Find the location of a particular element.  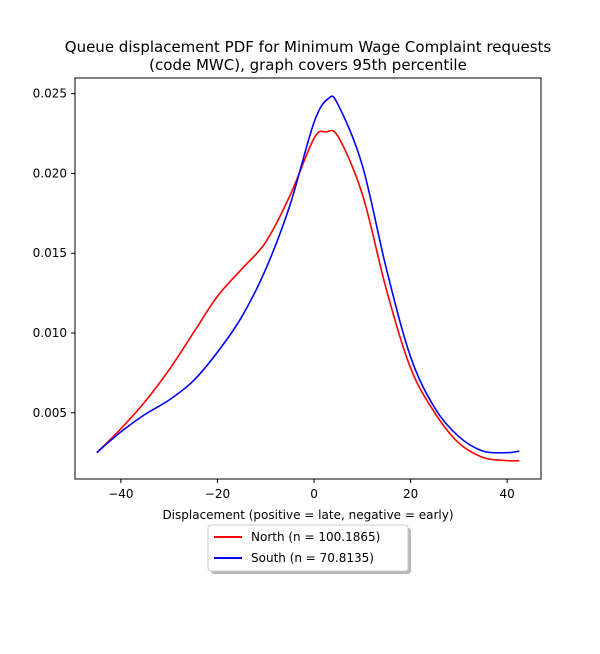

x-tick-label: 20 is located at coordinates (410, 494).